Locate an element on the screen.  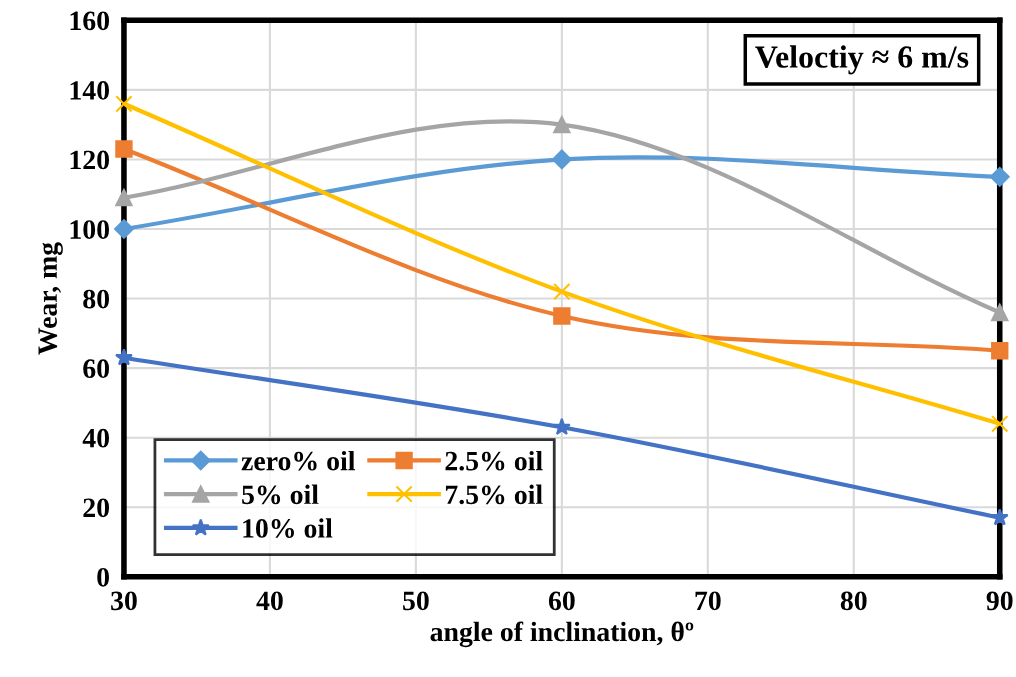
y-tick-label: 40 is located at coordinates (95, 438).